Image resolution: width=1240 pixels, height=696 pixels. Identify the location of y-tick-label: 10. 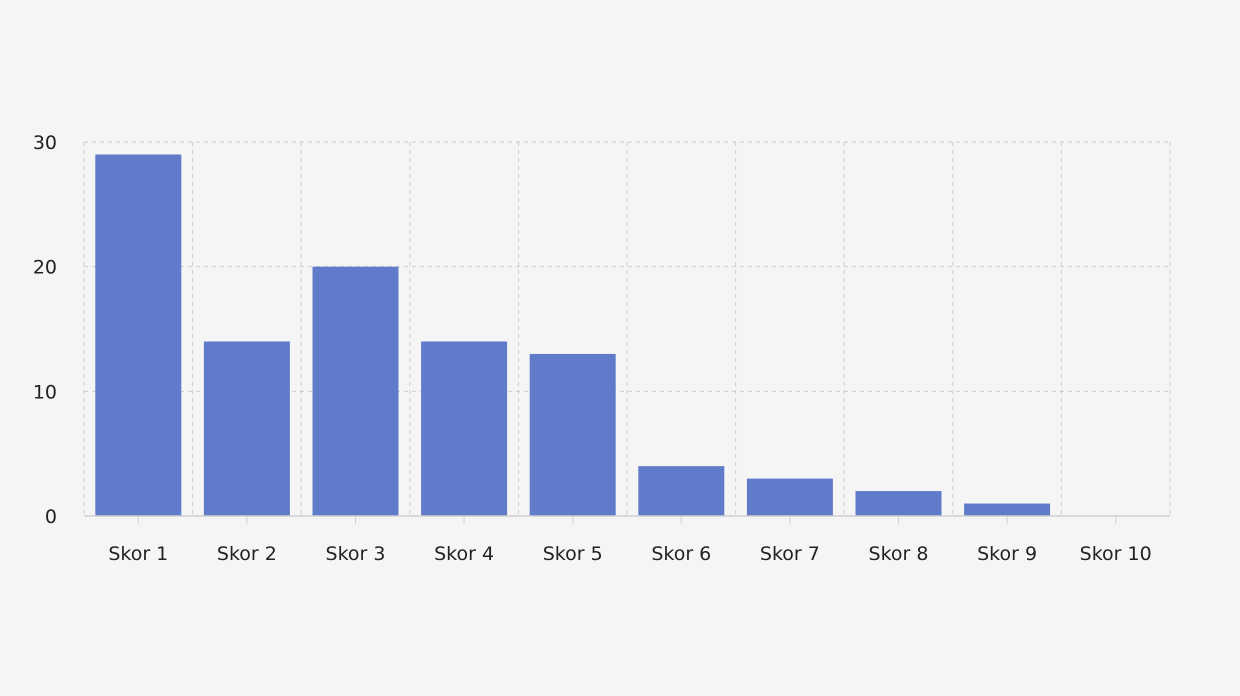
(45, 392).